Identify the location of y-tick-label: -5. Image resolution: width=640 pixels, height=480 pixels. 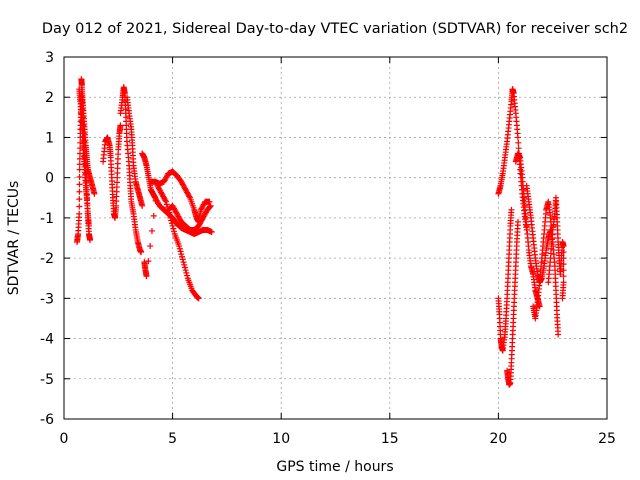
(47, 380).